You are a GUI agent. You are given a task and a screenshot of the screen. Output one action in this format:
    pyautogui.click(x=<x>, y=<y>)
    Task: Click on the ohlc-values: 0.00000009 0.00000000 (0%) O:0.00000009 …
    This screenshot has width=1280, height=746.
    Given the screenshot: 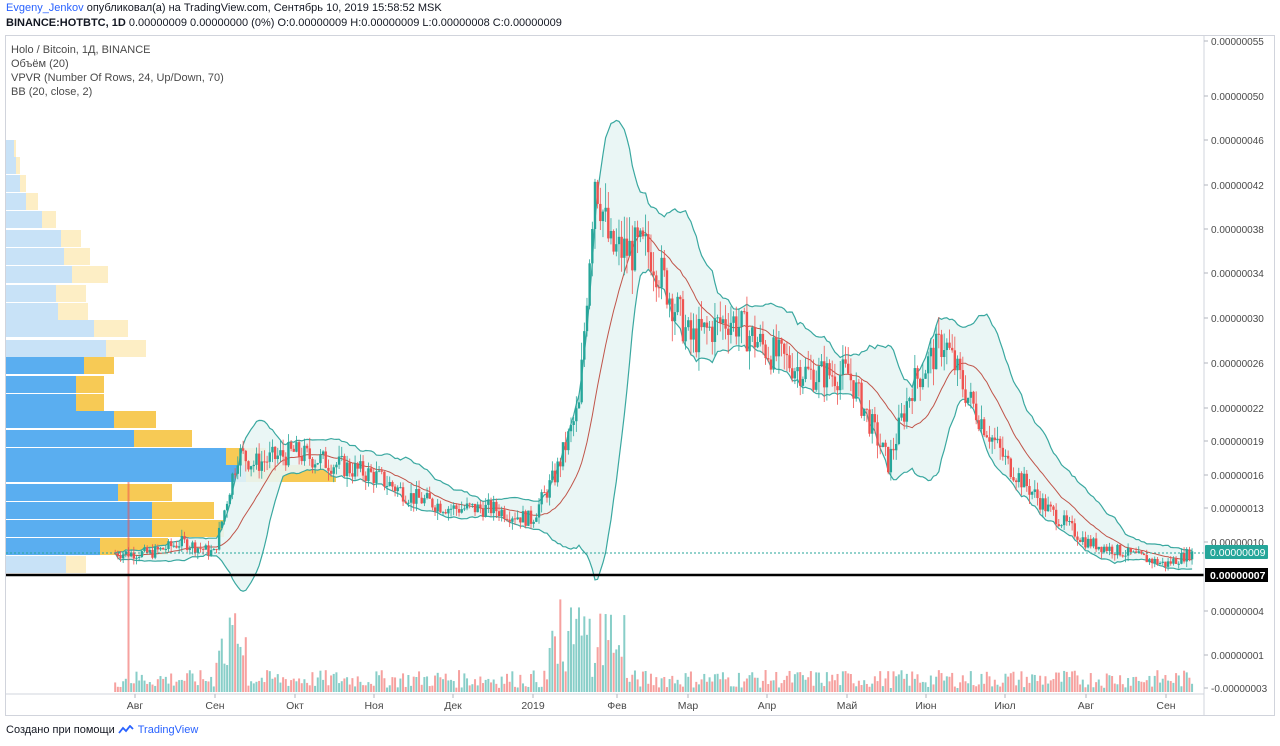 What is the action you would take?
    pyautogui.click(x=345, y=23)
    